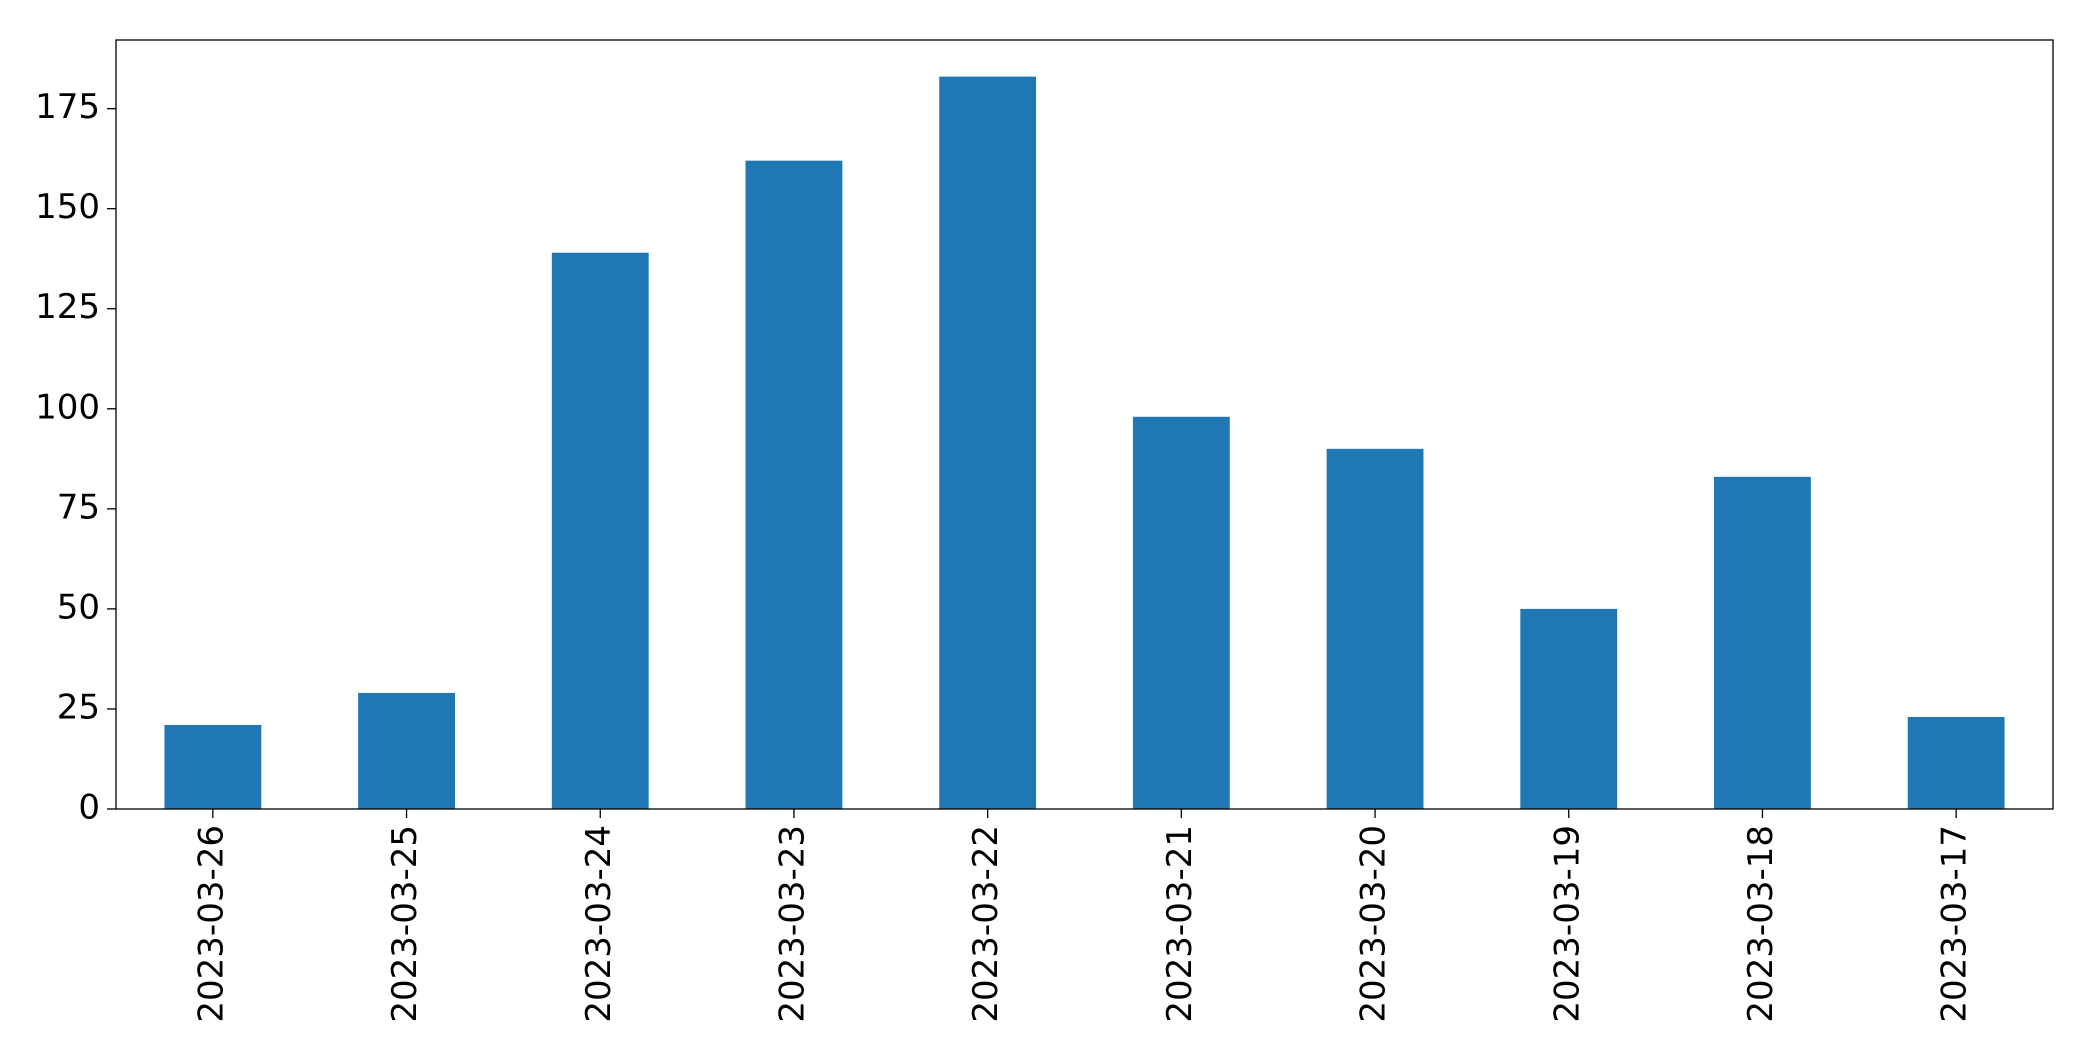  What do you see at coordinates (89, 808) in the screenshot?
I see `y-tick-label: 0` at bounding box center [89, 808].